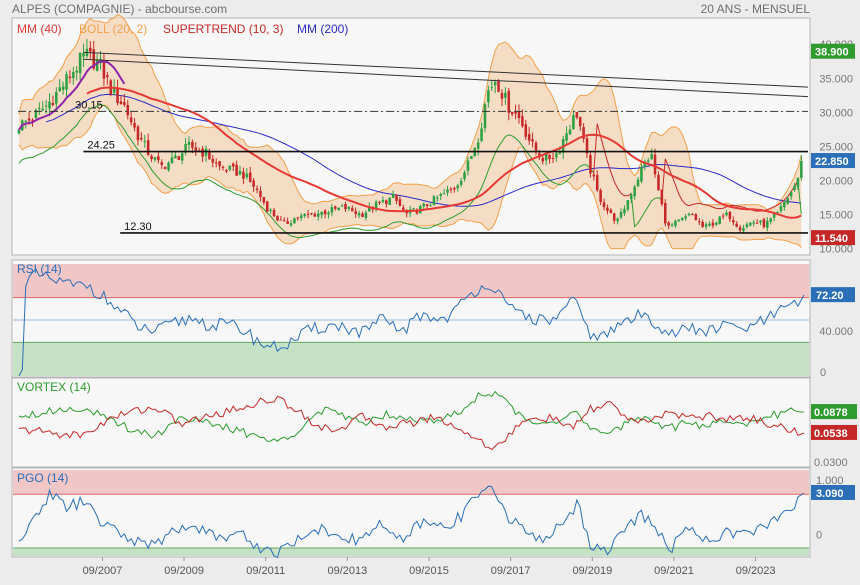  Describe the element at coordinates (411, 420) in the screenshot. I see `vortex-lines` at that location.